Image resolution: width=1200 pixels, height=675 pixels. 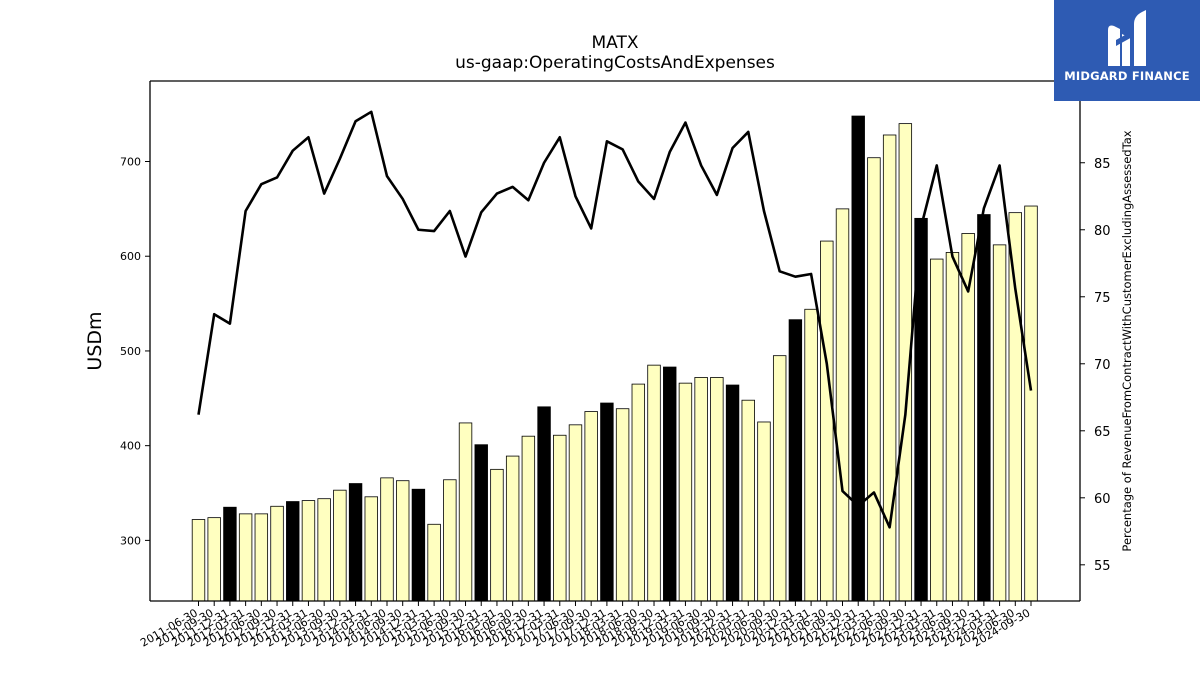 I want to click on y2-tick-label: 65, so click(x=1102, y=432).